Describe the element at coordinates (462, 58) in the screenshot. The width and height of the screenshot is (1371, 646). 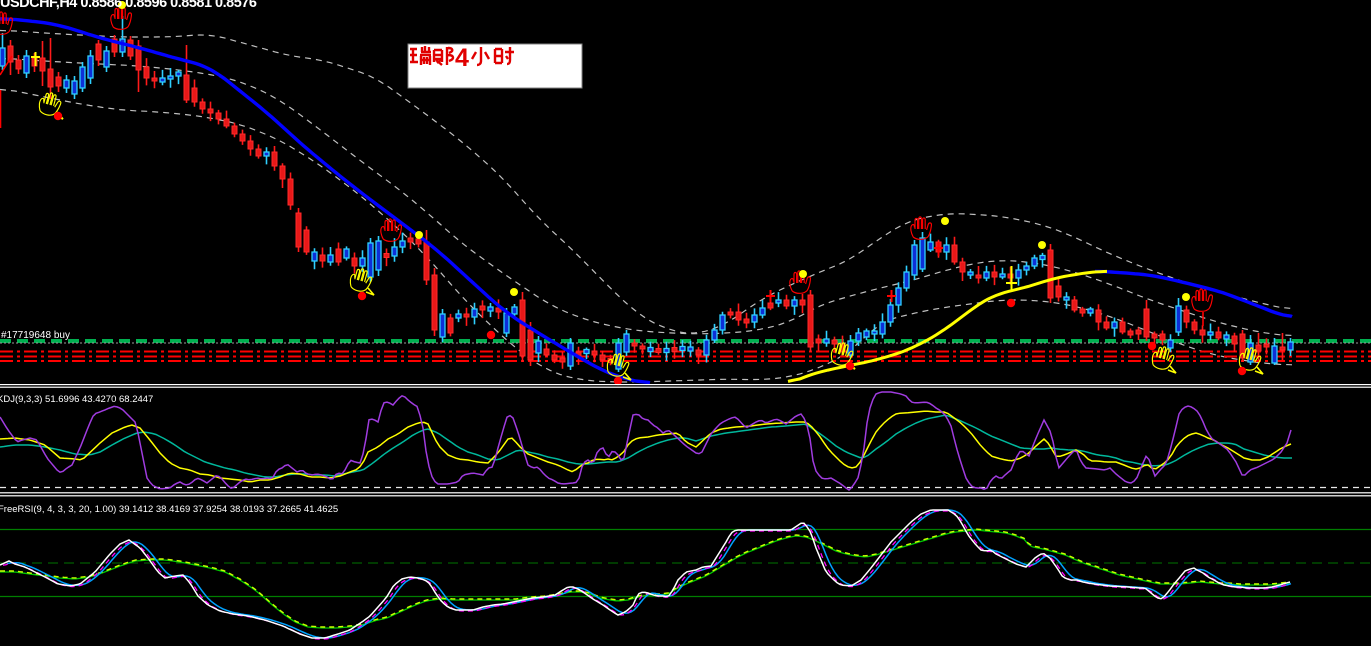
I see `svg-text: 4` at that location.